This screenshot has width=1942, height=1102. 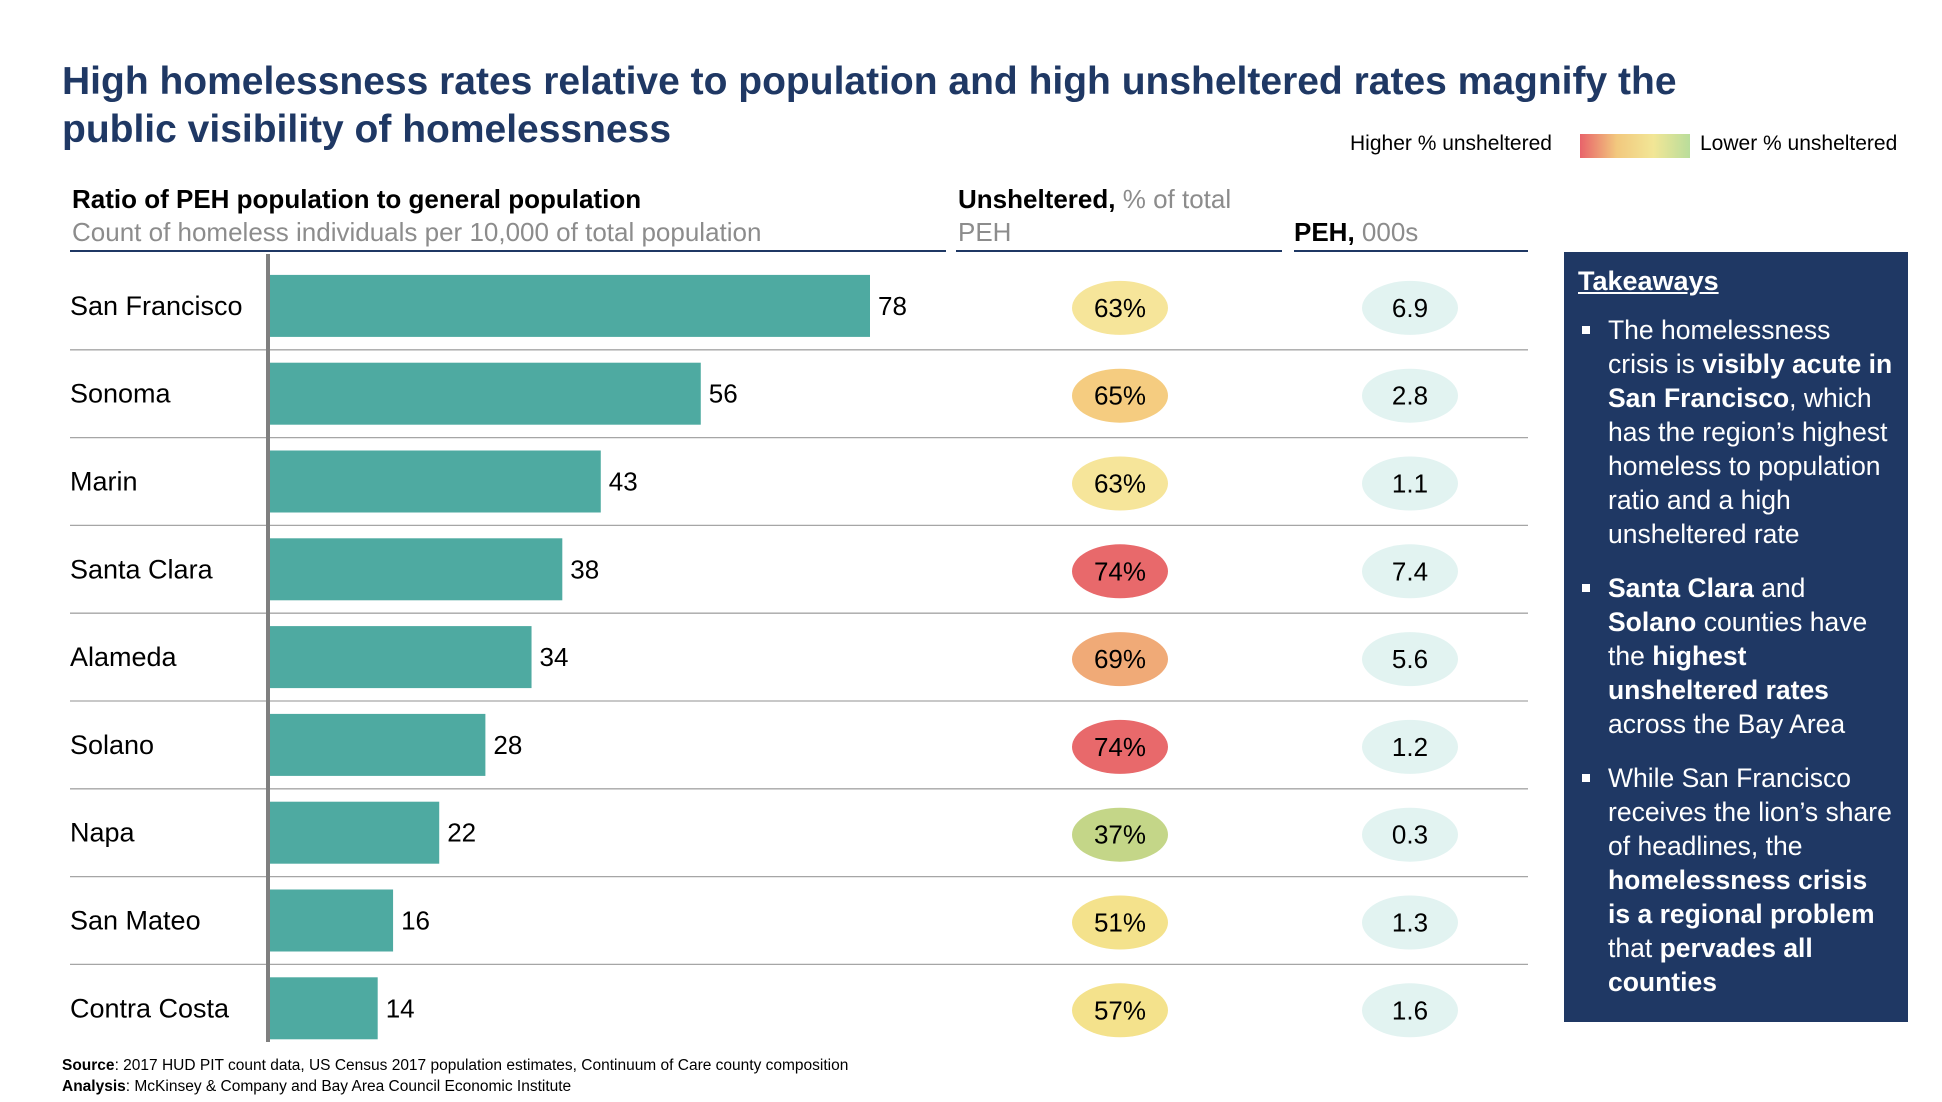 What do you see at coordinates (723, 394) in the screenshot?
I see `bar-value-label: 56` at bounding box center [723, 394].